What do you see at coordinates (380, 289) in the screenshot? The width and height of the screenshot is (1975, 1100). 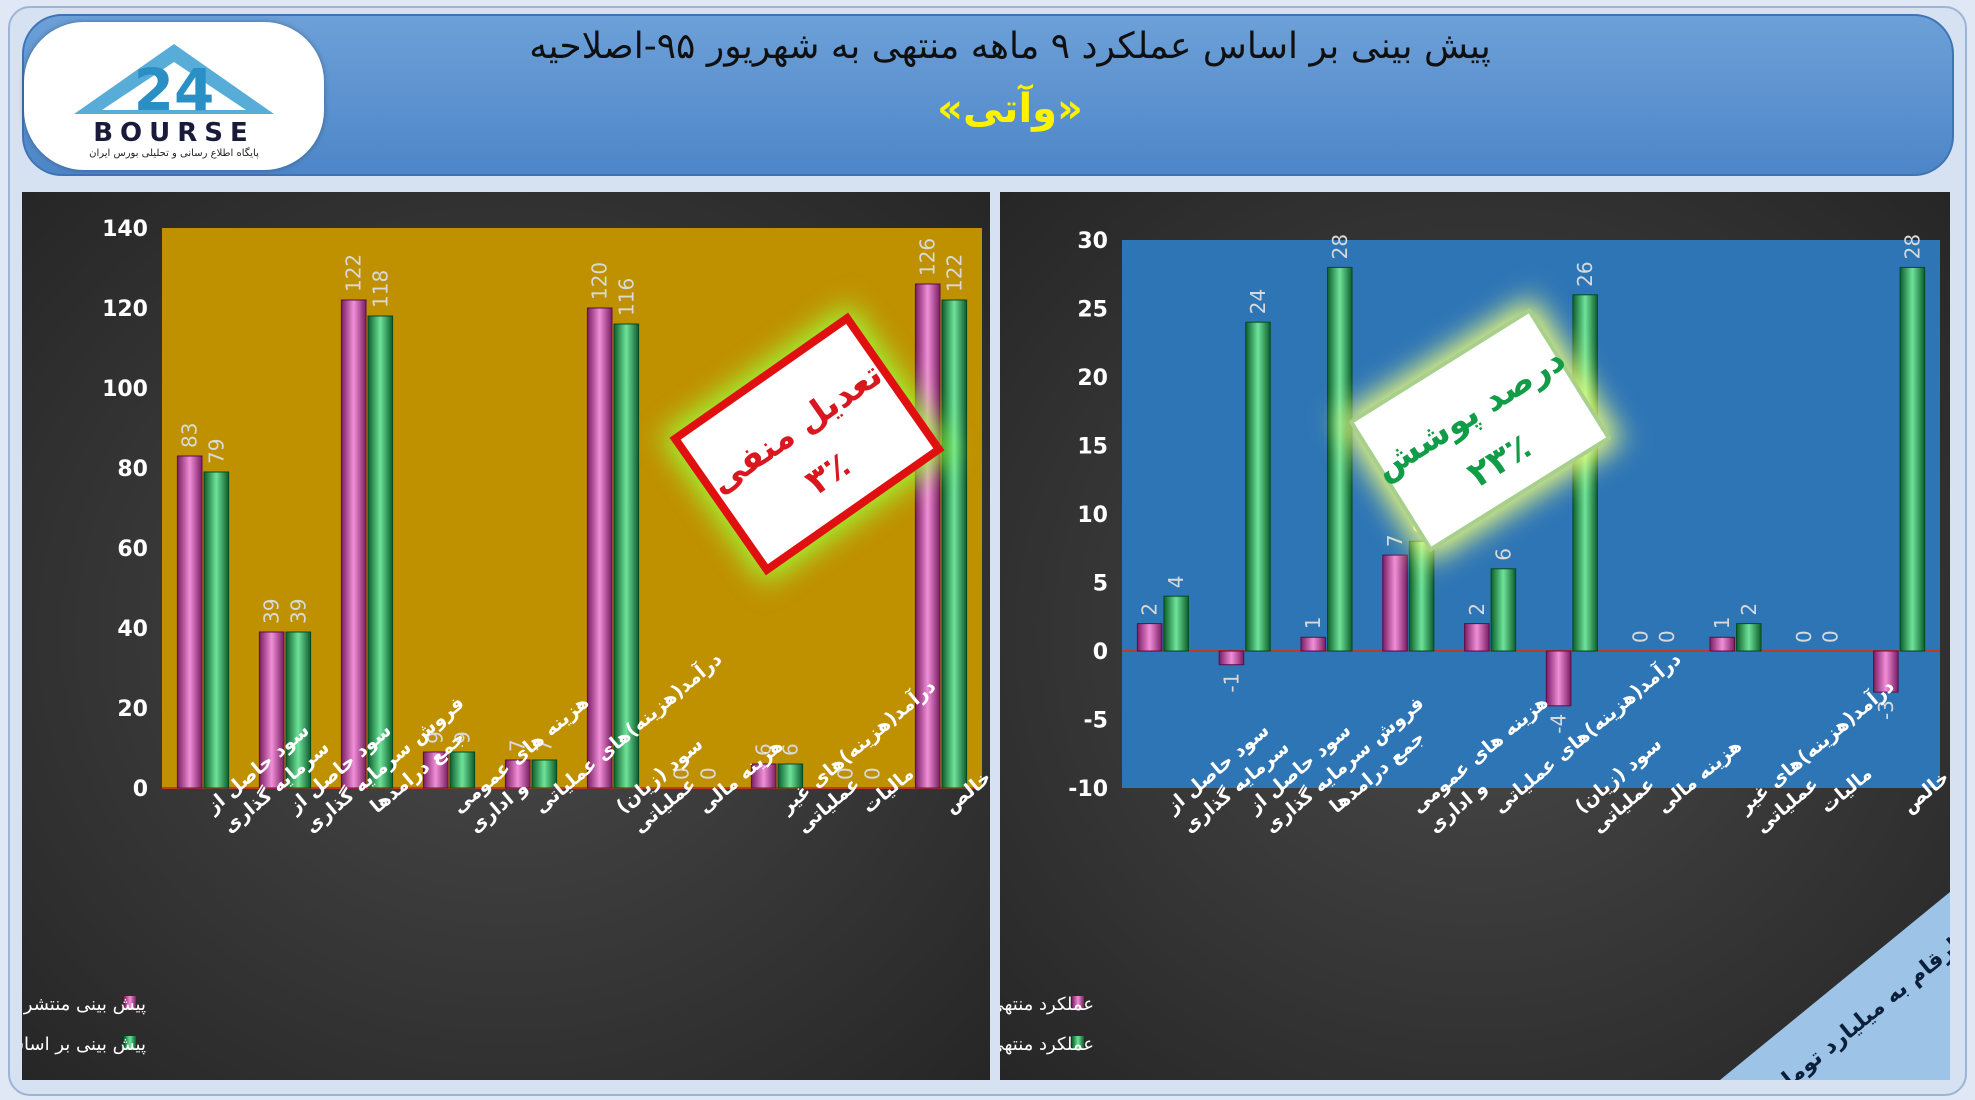 I see `data-label: 118` at bounding box center [380, 289].